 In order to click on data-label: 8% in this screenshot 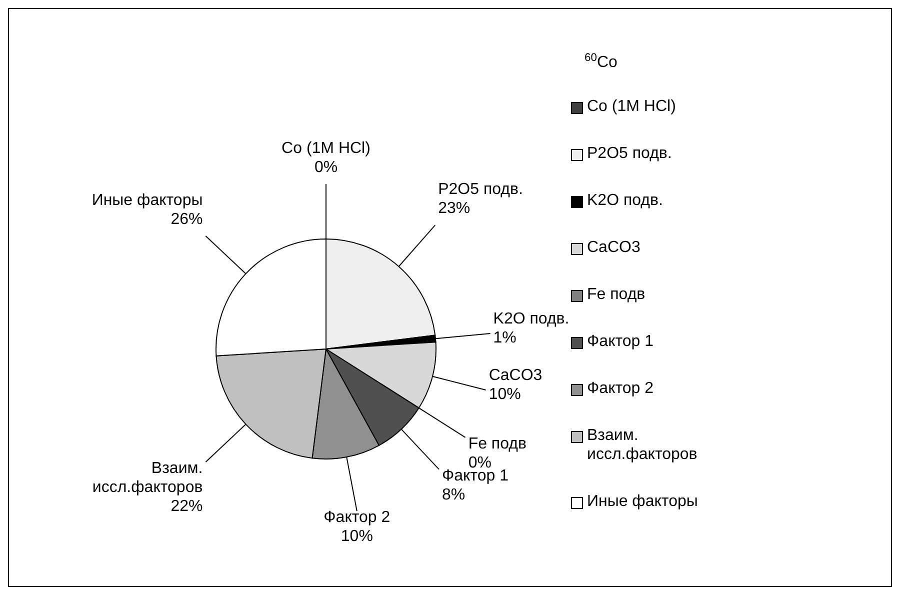, I will do `click(454, 495)`.